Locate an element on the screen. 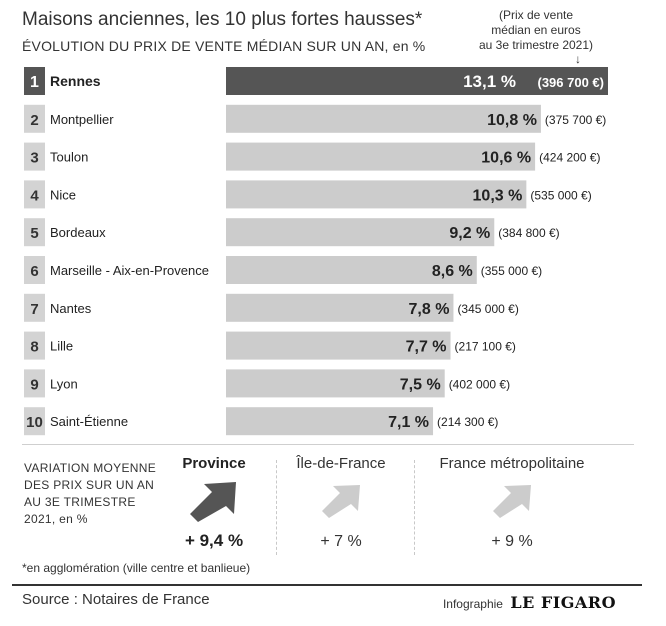 This screenshot has width=666, height=626. value-label: 8,6 % is located at coordinates (452, 271).